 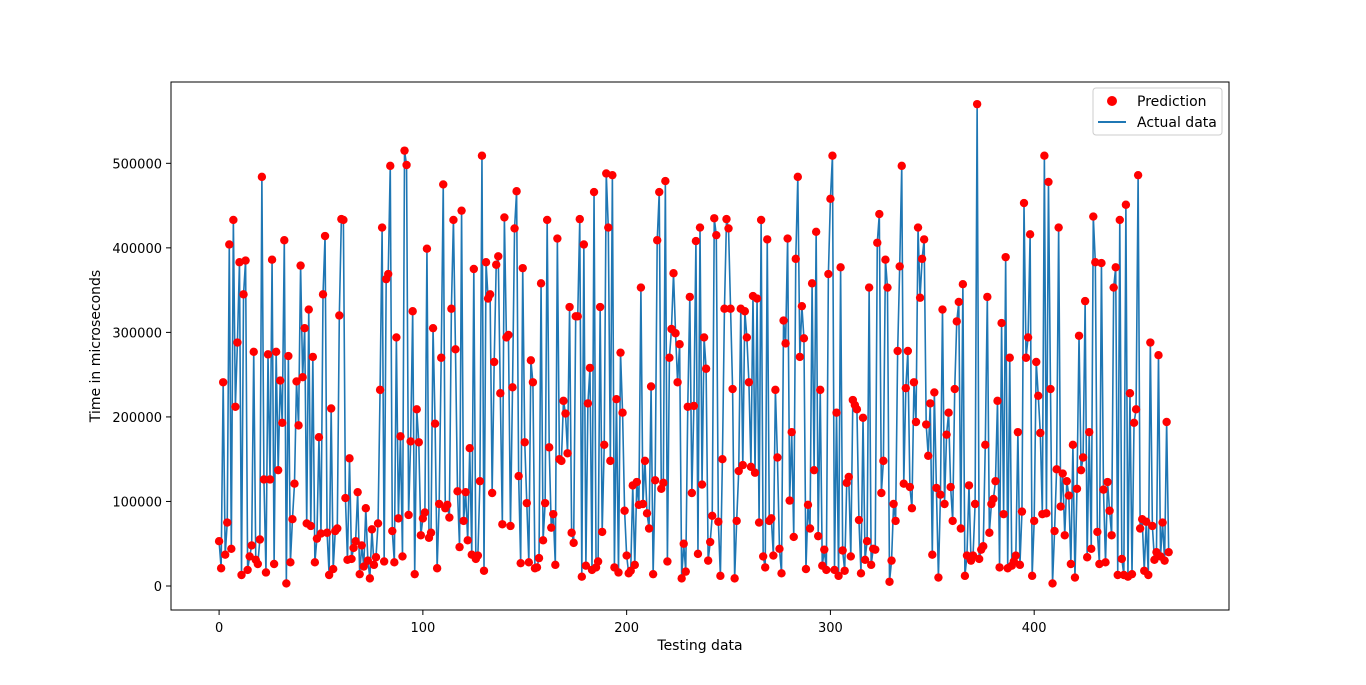 I want to click on x-tick-label: 300, so click(x=830, y=628).